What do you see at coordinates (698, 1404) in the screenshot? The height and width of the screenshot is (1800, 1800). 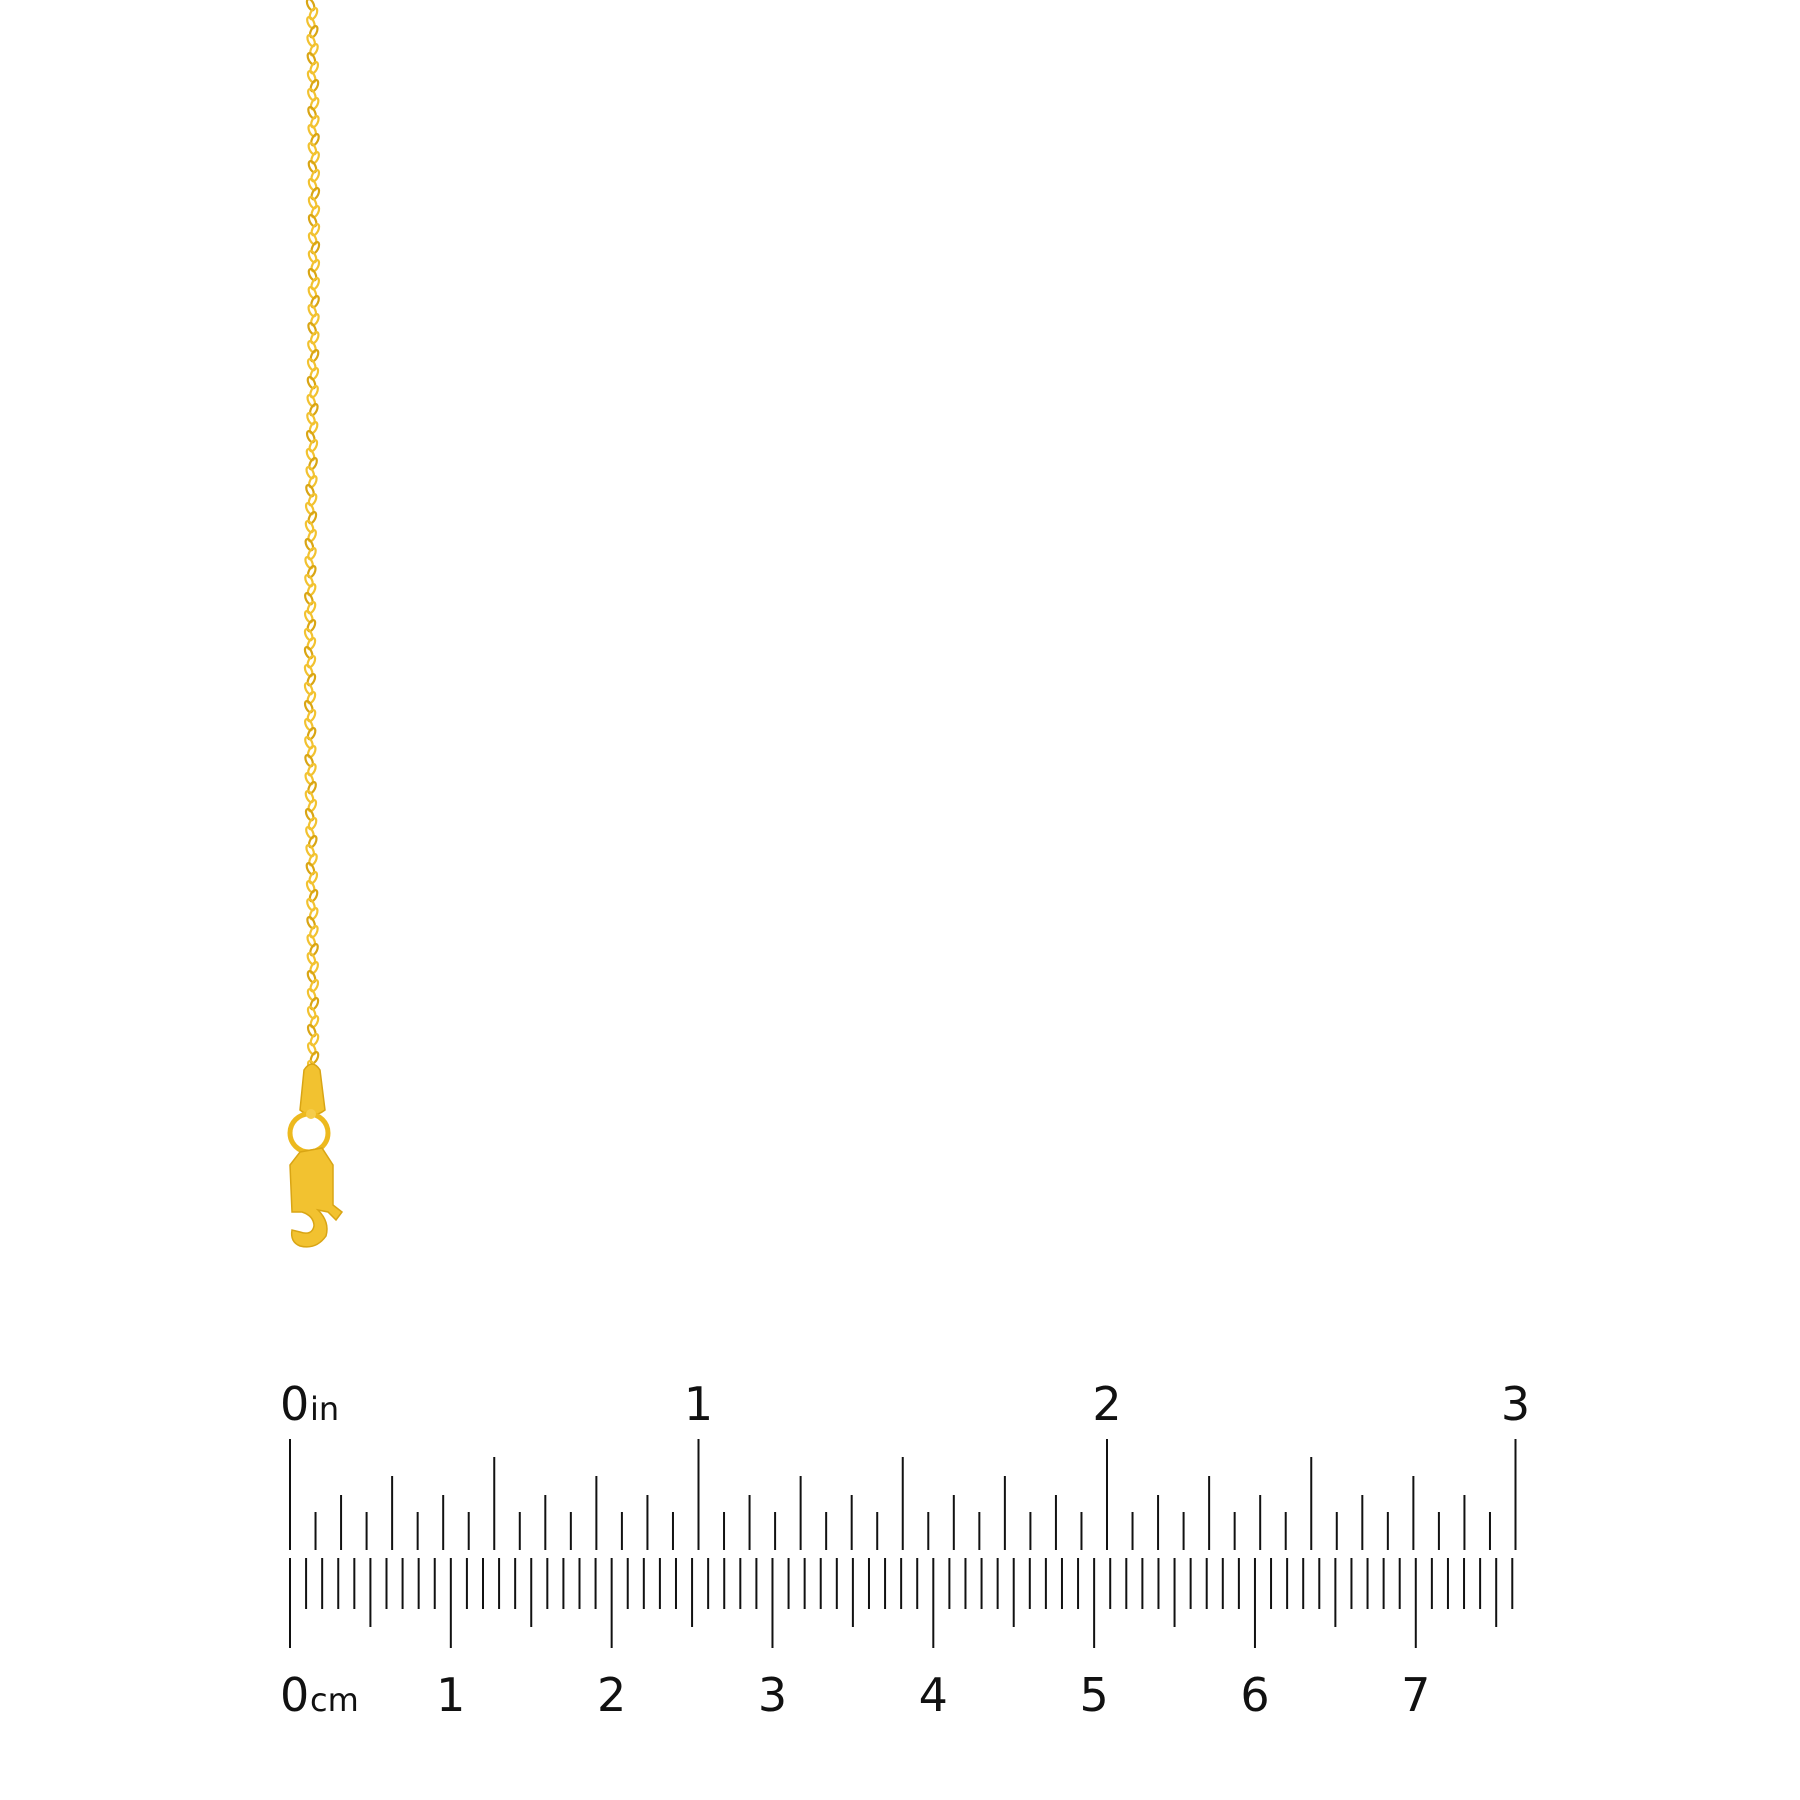 I see `inch-label: 1` at bounding box center [698, 1404].